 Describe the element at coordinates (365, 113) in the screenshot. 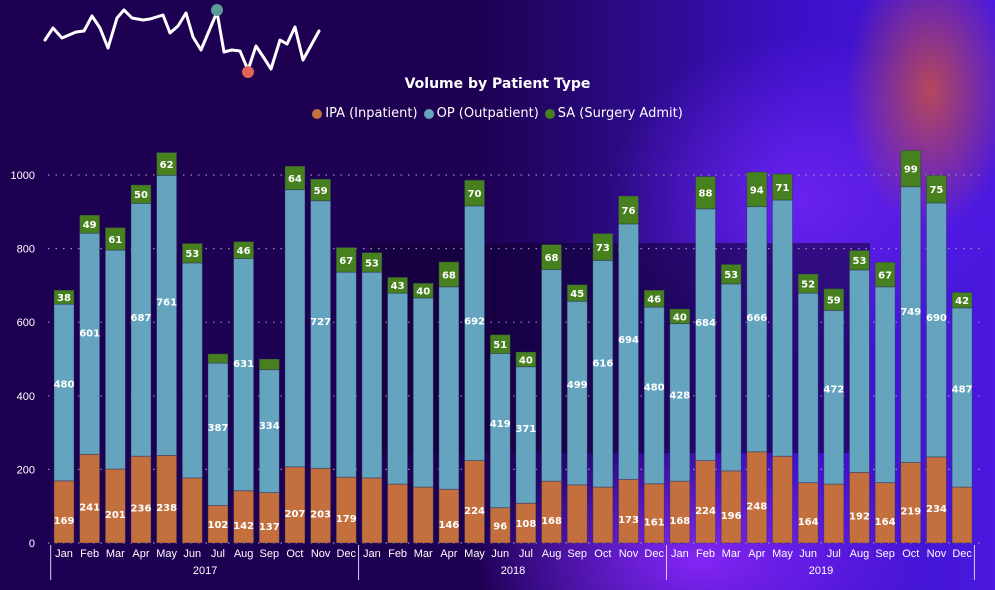

I see `legend-item-ipa: IPA (Inpatient)` at that location.